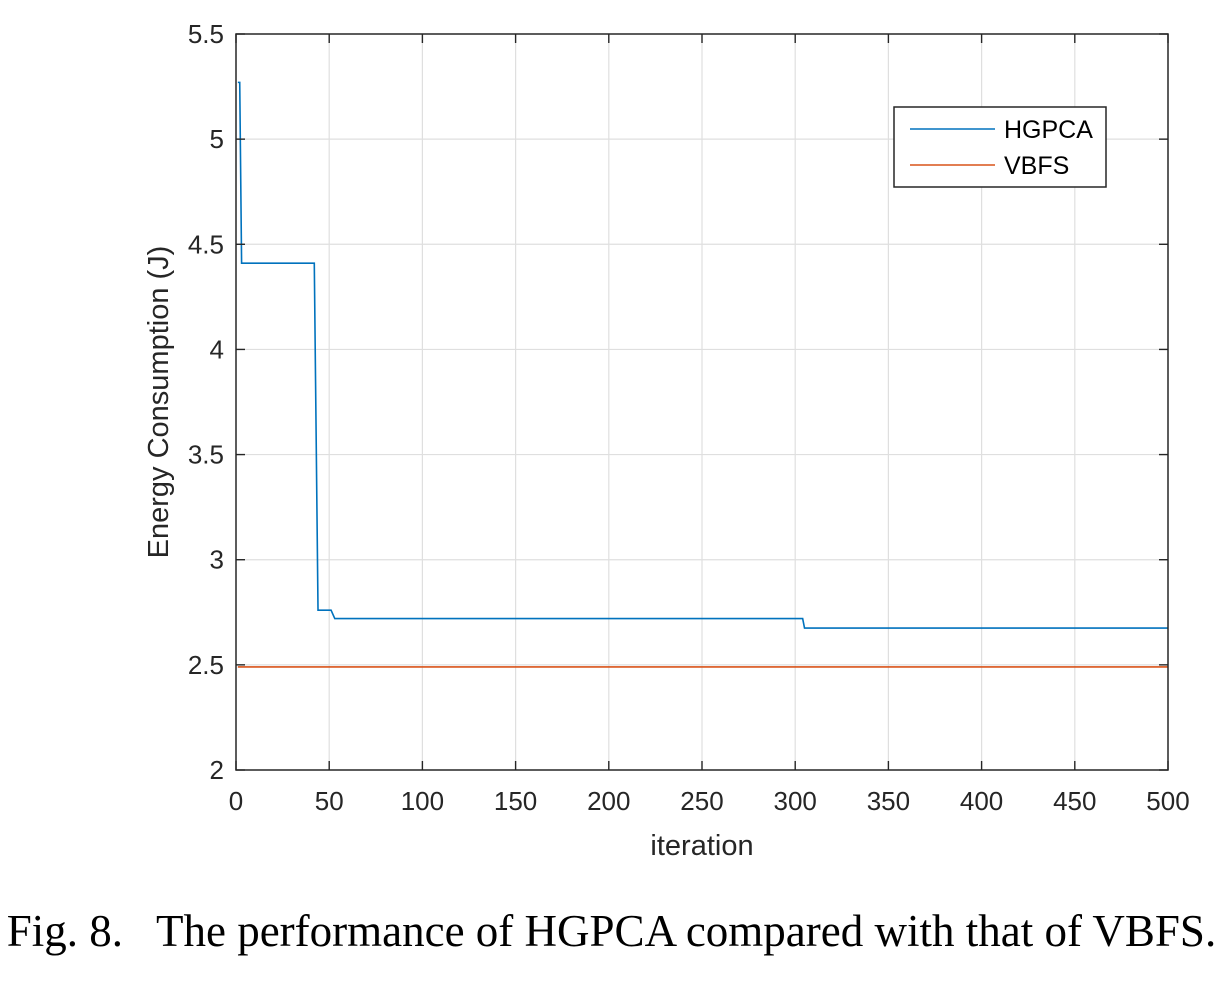  What do you see at coordinates (1074, 801) in the screenshot?
I see `x-tick-label: 450` at bounding box center [1074, 801].